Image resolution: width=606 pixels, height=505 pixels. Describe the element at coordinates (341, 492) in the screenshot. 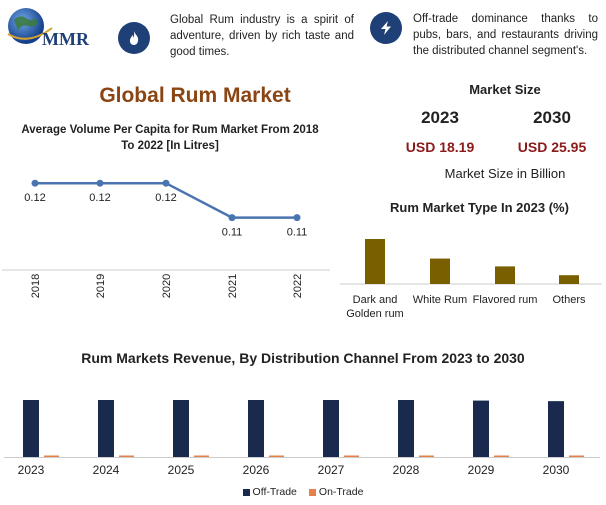

I see `legend-label-on-trade: On-Trade` at that location.